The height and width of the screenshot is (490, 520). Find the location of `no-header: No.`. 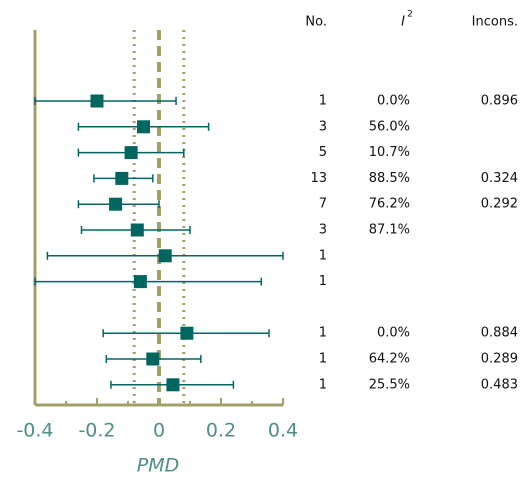

no-header: No. is located at coordinates (316, 22).